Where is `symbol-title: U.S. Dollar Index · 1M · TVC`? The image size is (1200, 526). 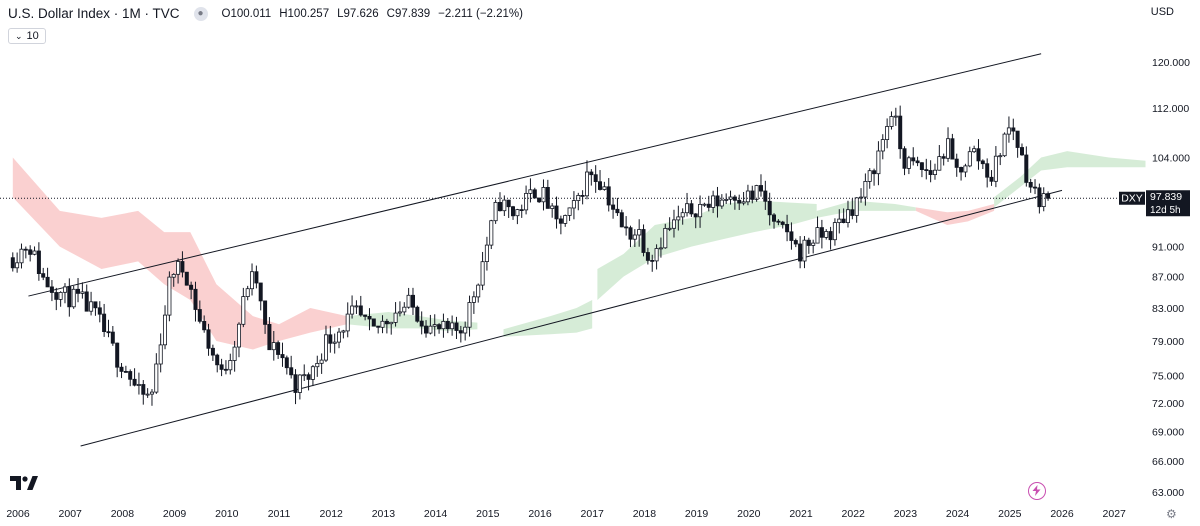 symbol-title: U.S. Dollar Index · 1M · TVC is located at coordinates (94, 13).